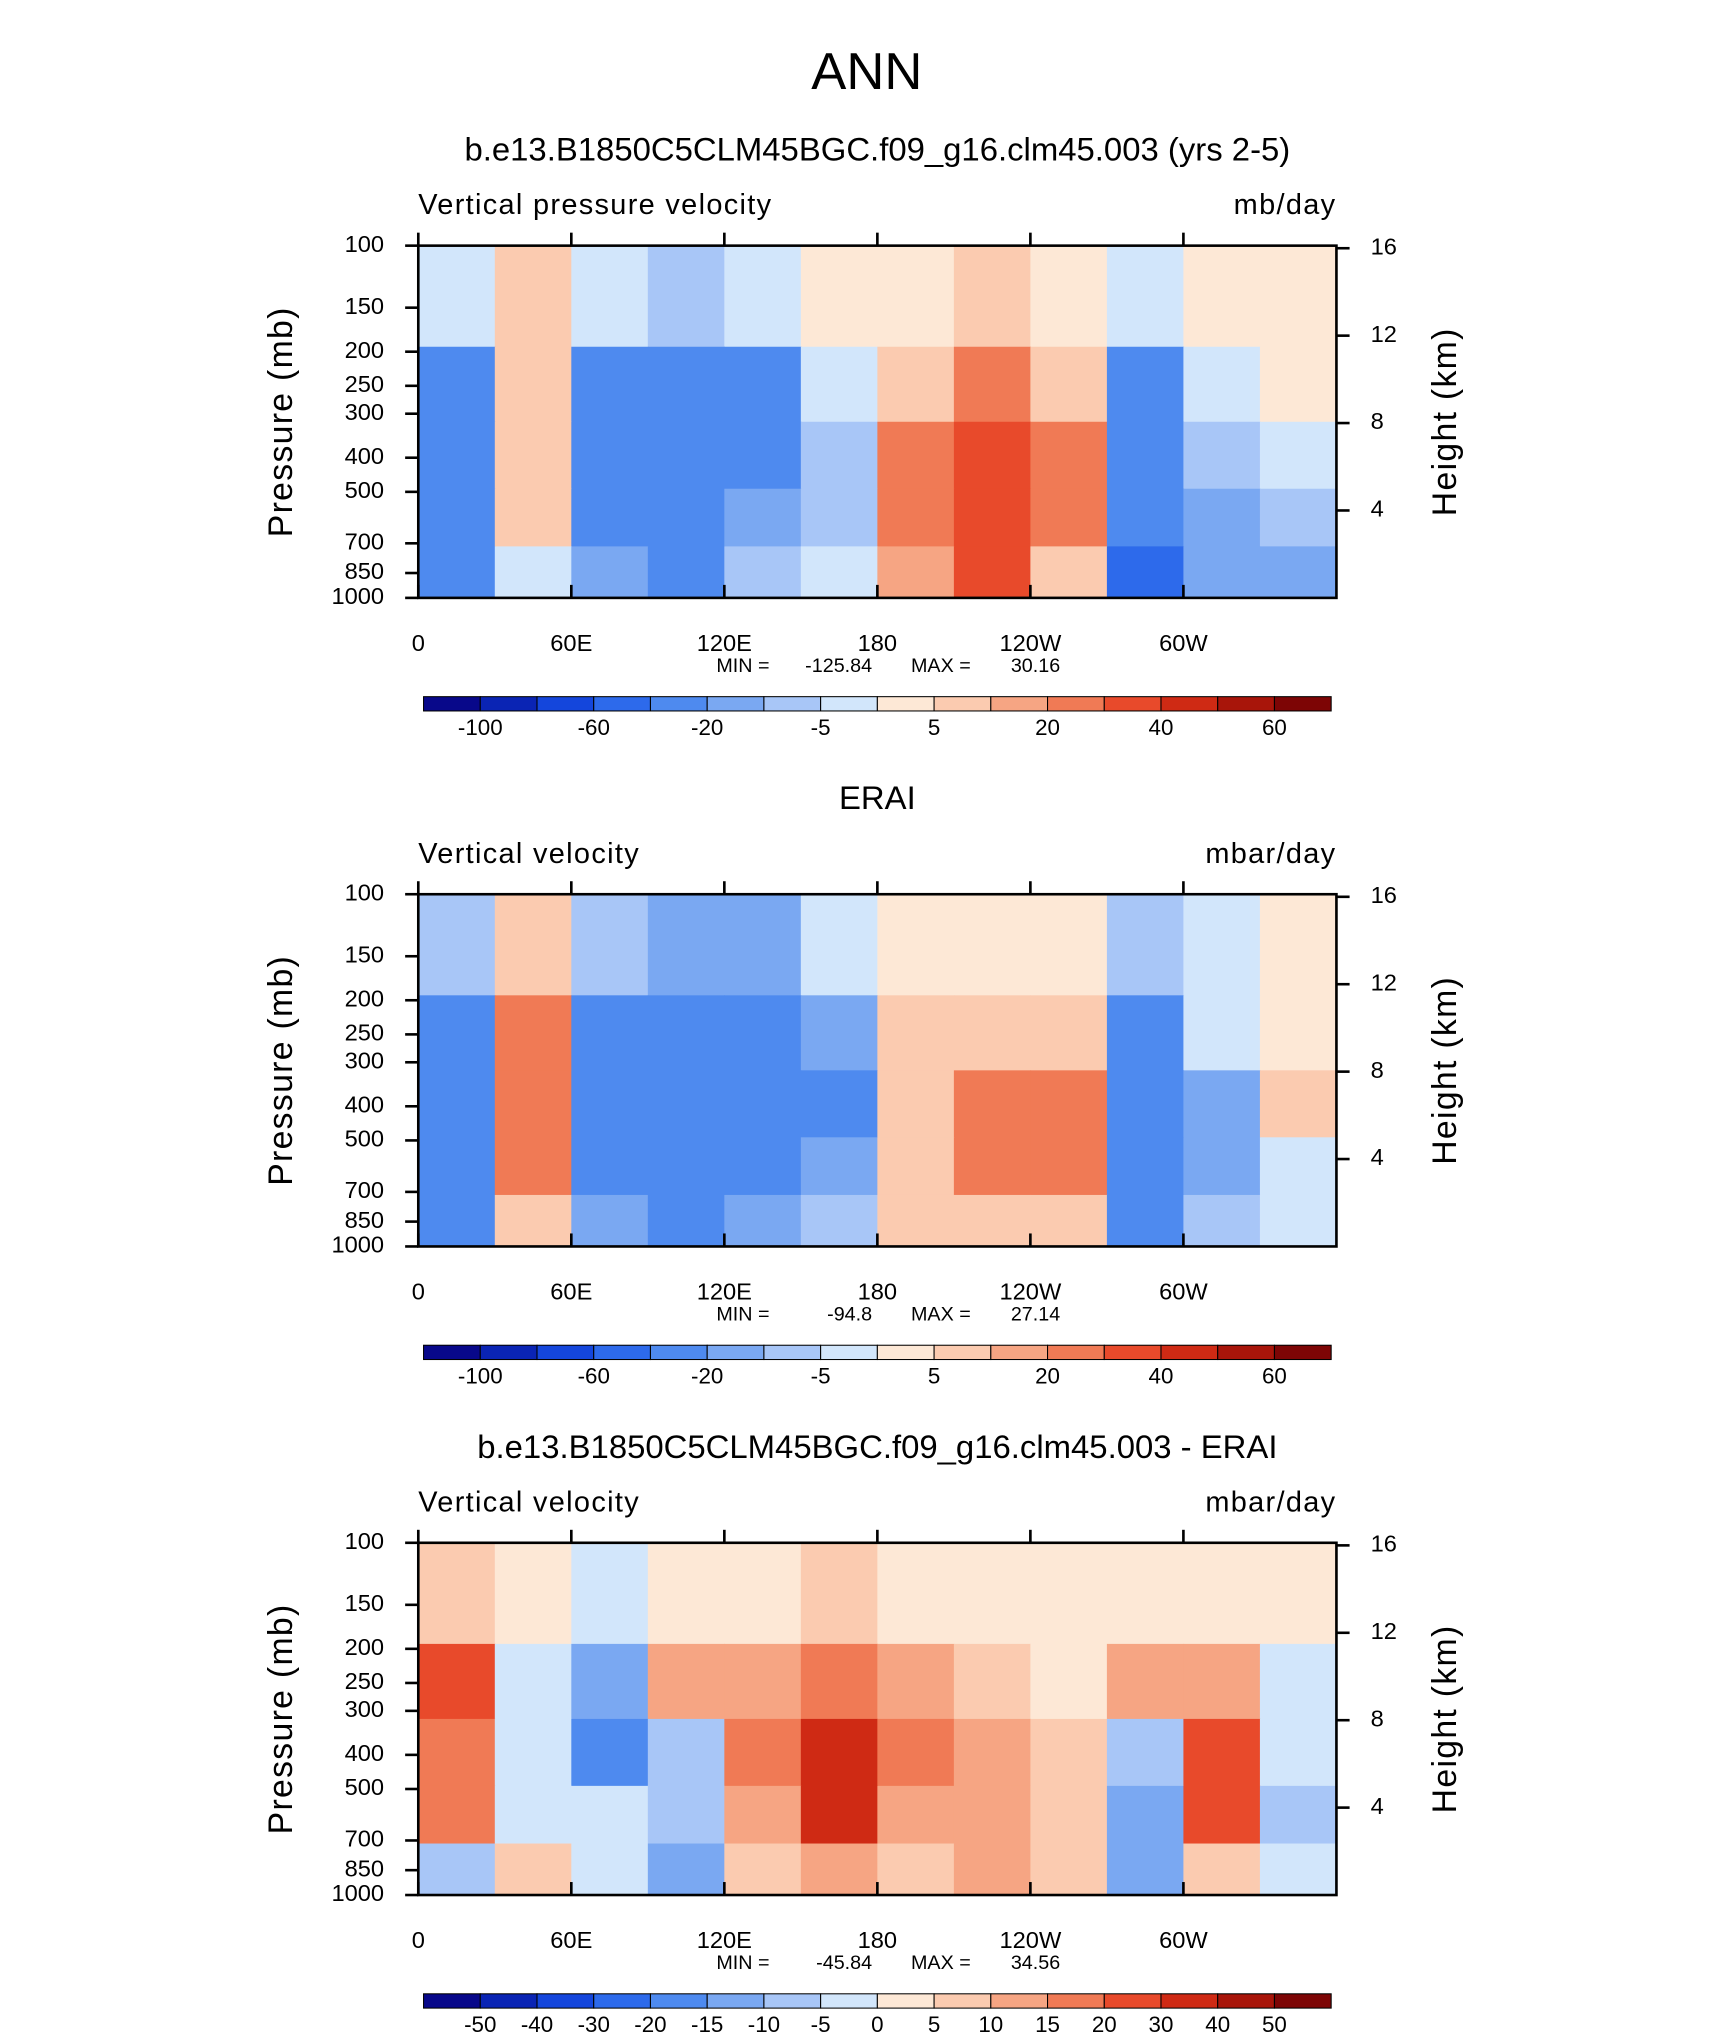  I want to click on x-tick-label: 120E, so click(724, 1292).